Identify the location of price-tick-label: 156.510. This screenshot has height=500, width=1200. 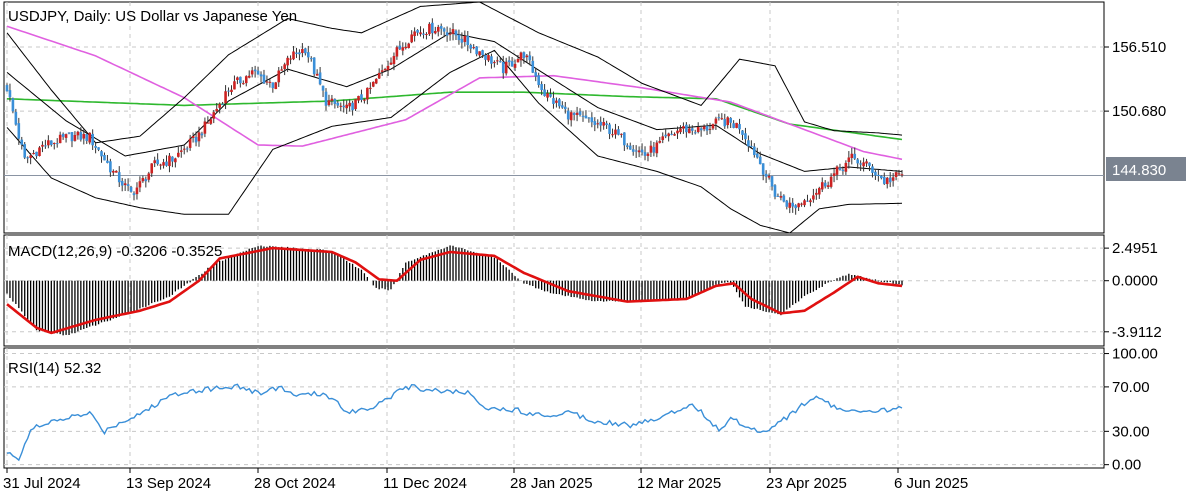
(1139, 47).